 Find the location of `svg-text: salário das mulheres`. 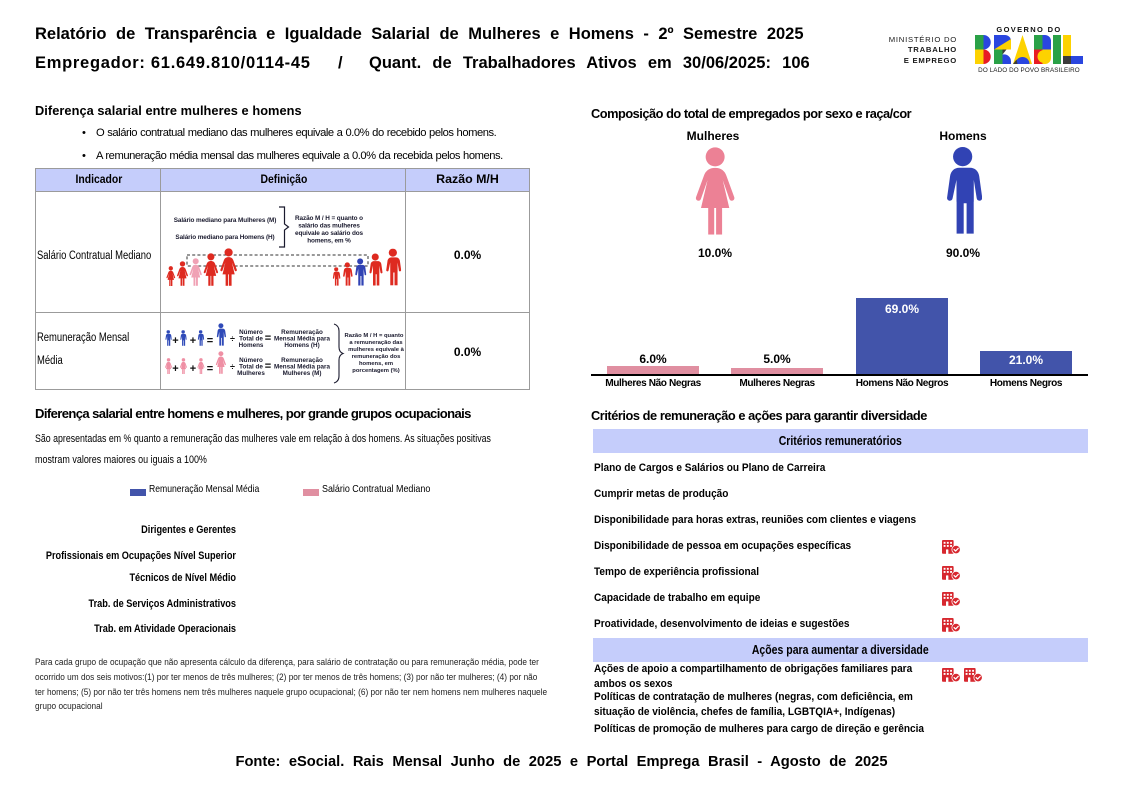

svg-text: salário das mulheres is located at coordinates (329, 226).